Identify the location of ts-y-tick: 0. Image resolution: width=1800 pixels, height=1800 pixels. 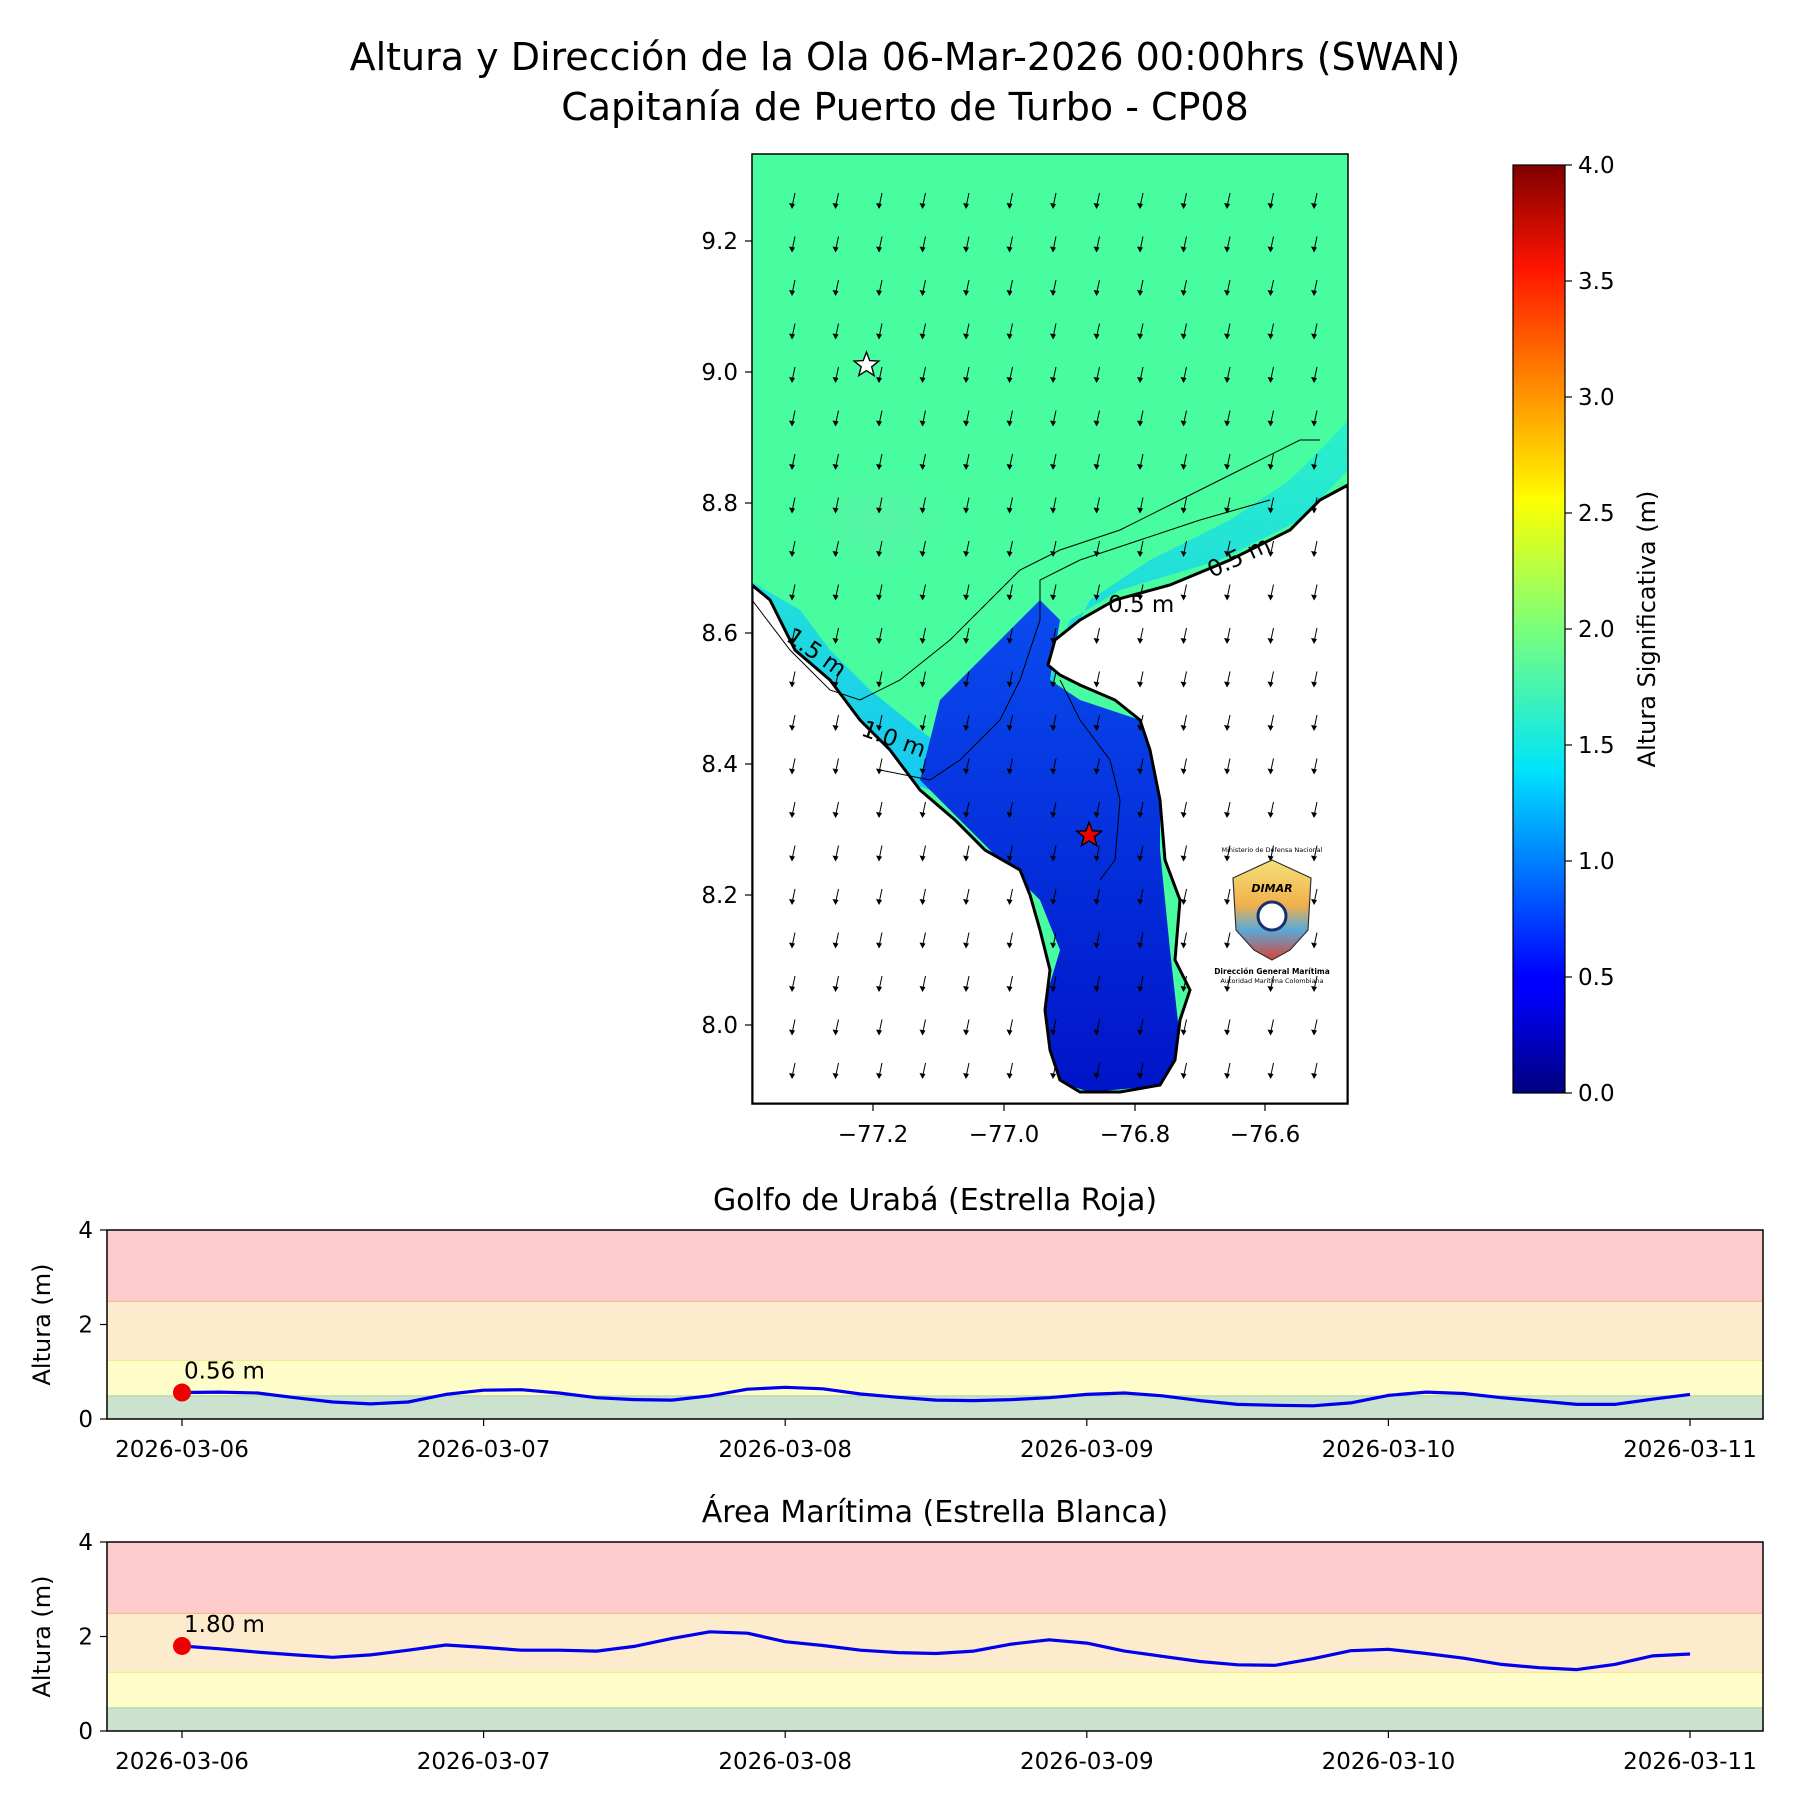
(85, 1420).